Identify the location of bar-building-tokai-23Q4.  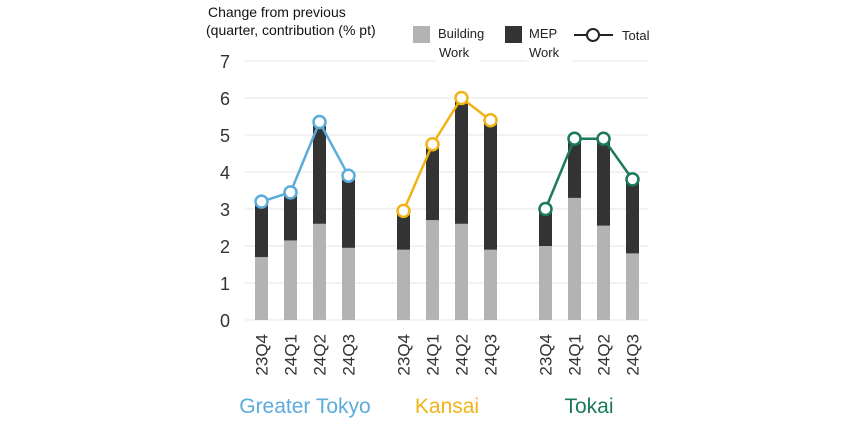
(545, 283).